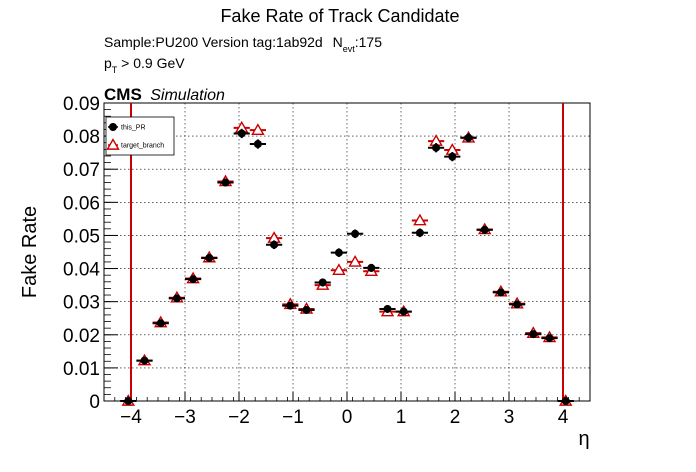 The height and width of the screenshot is (472, 696). I want to click on y-tick-label: 0.01, so click(81, 369).